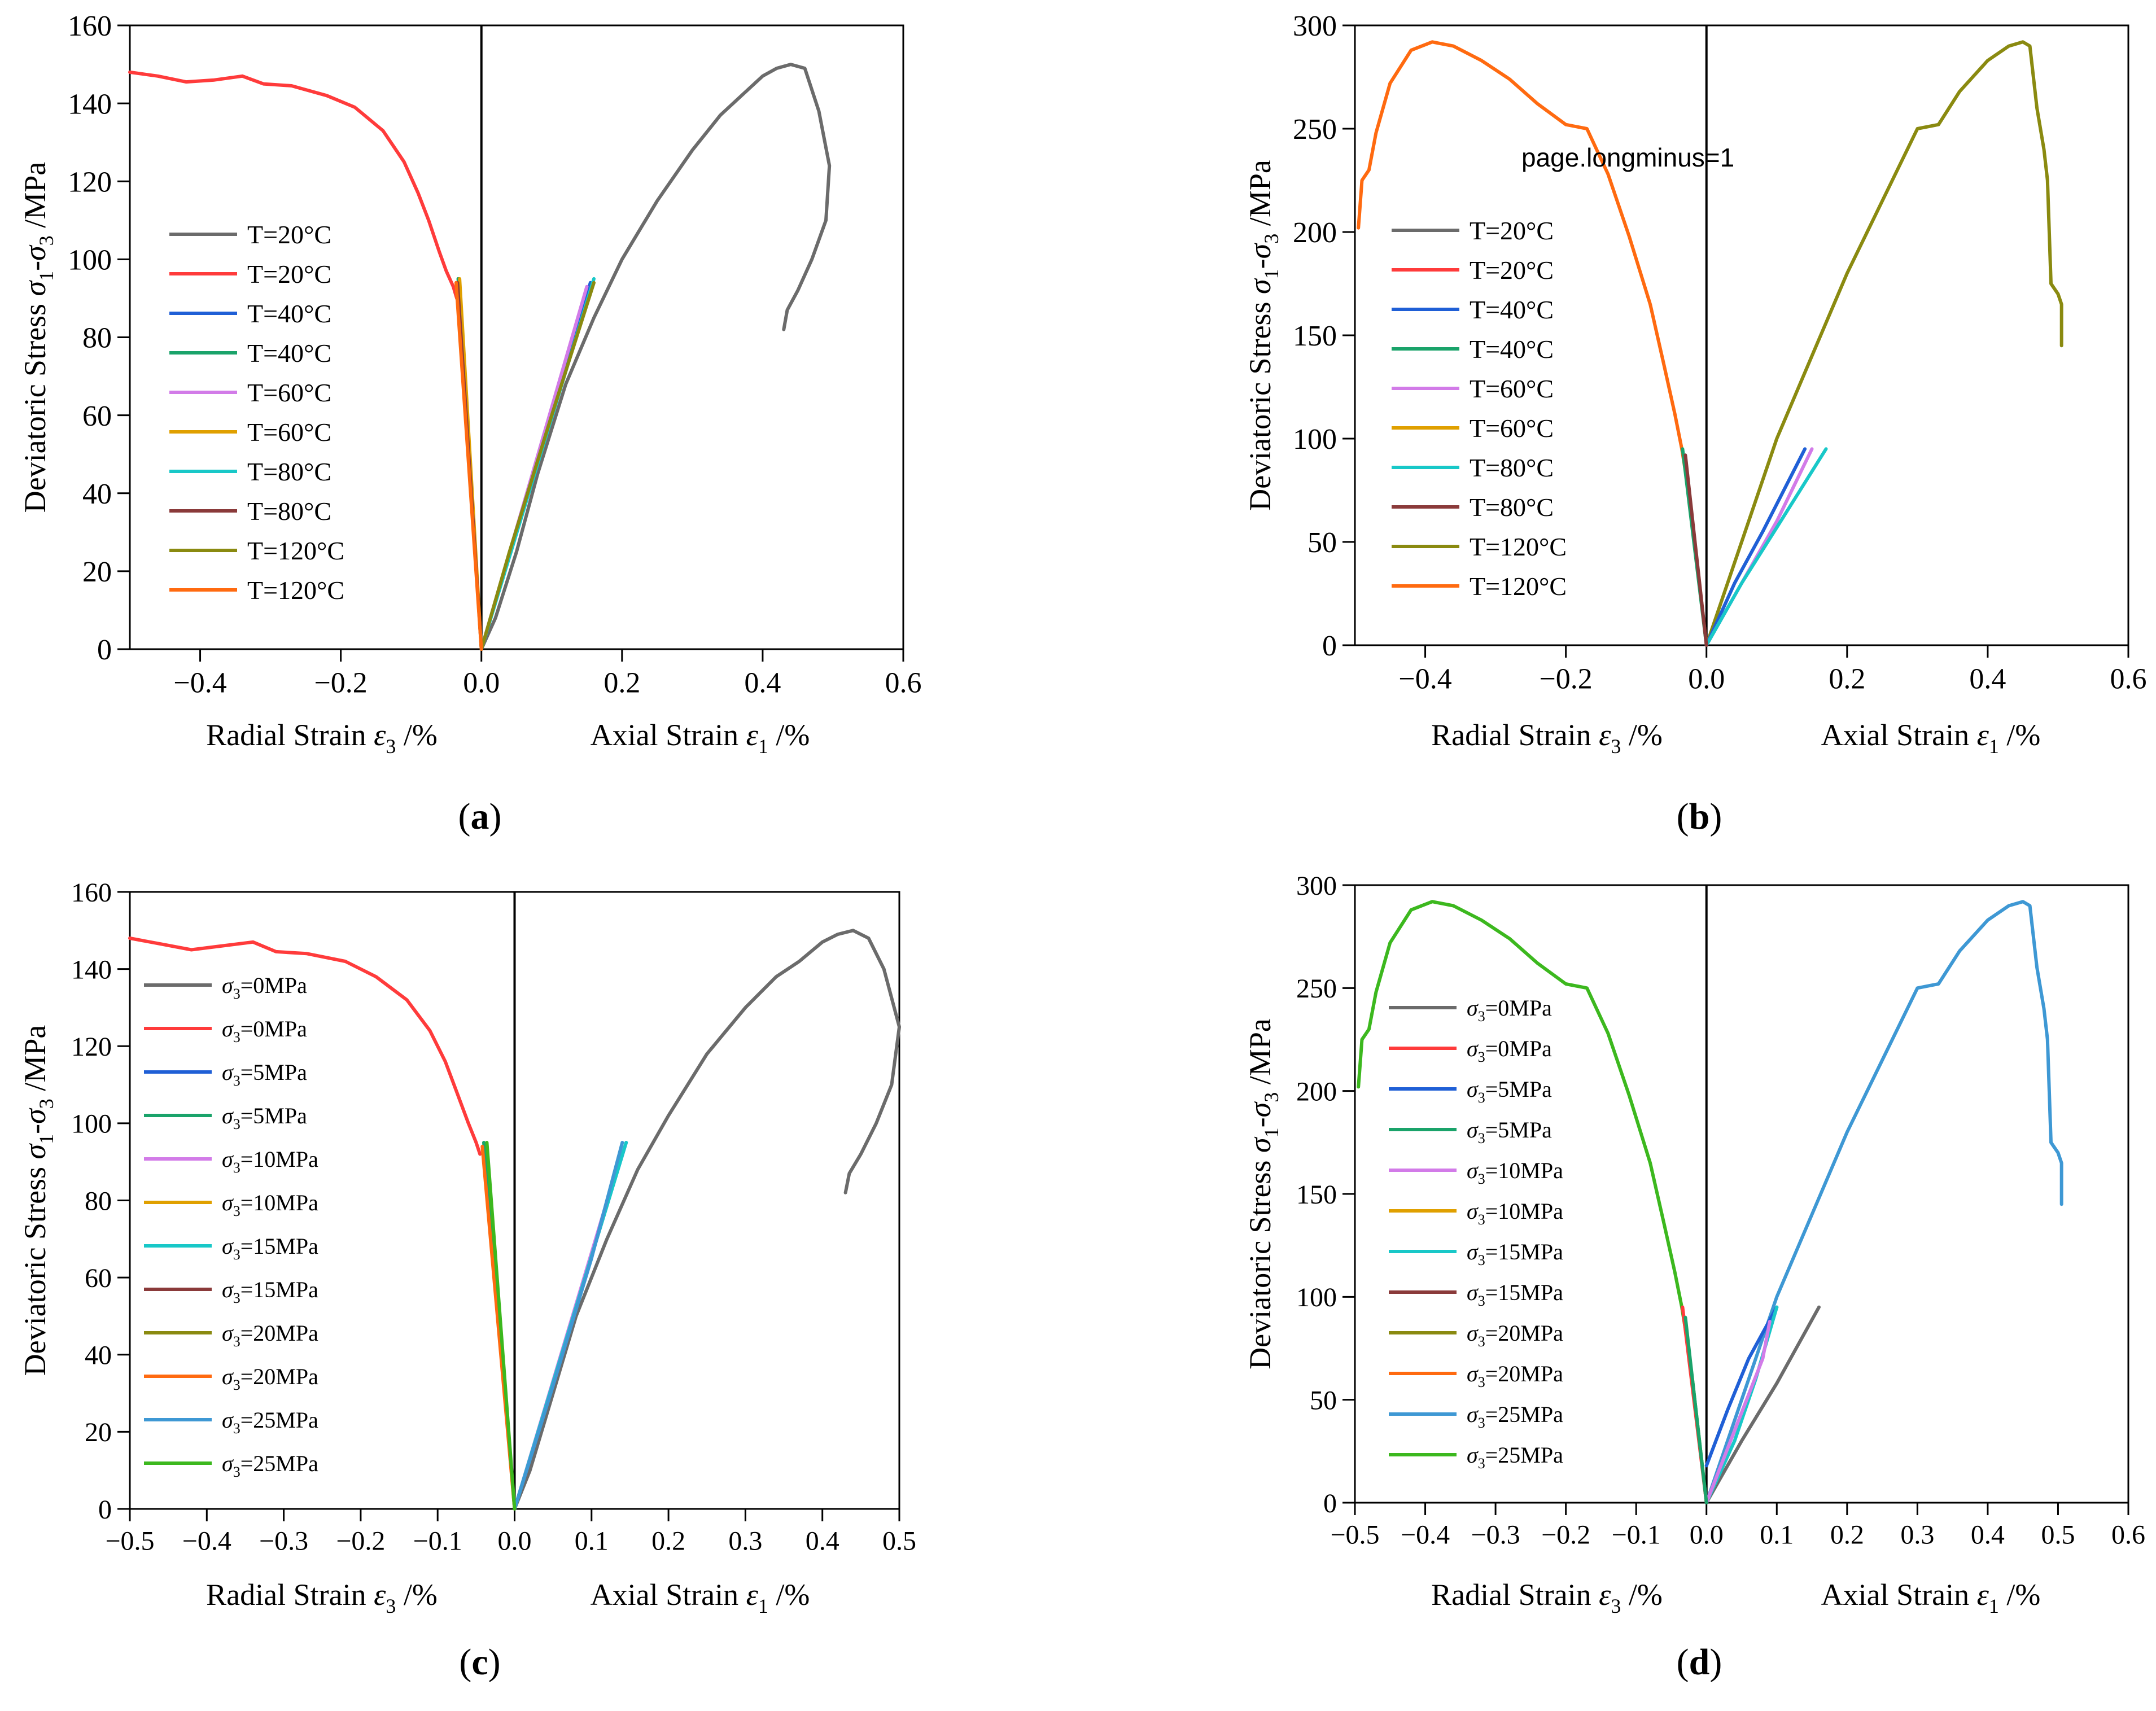  What do you see at coordinates (745, 1541) in the screenshot?
I see `x-tick-label: 0.3` at bounding box center [745, 1541].